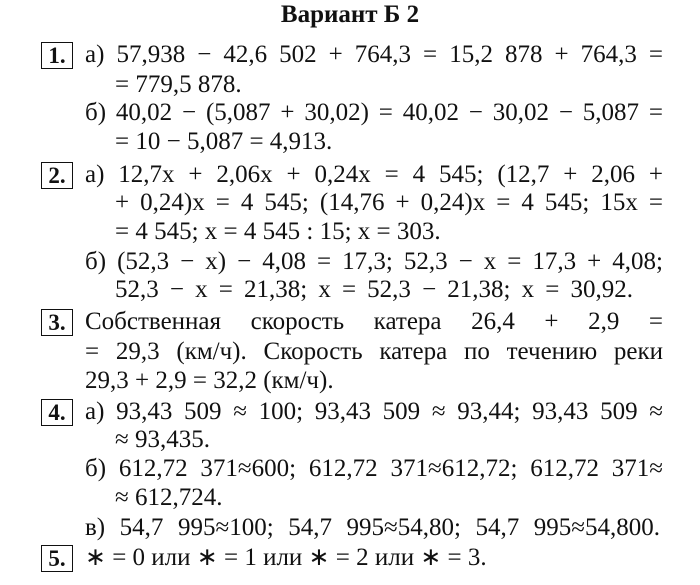 The image size is (700, 585). I want to click on task-number-2: 2., so click(57, 175).